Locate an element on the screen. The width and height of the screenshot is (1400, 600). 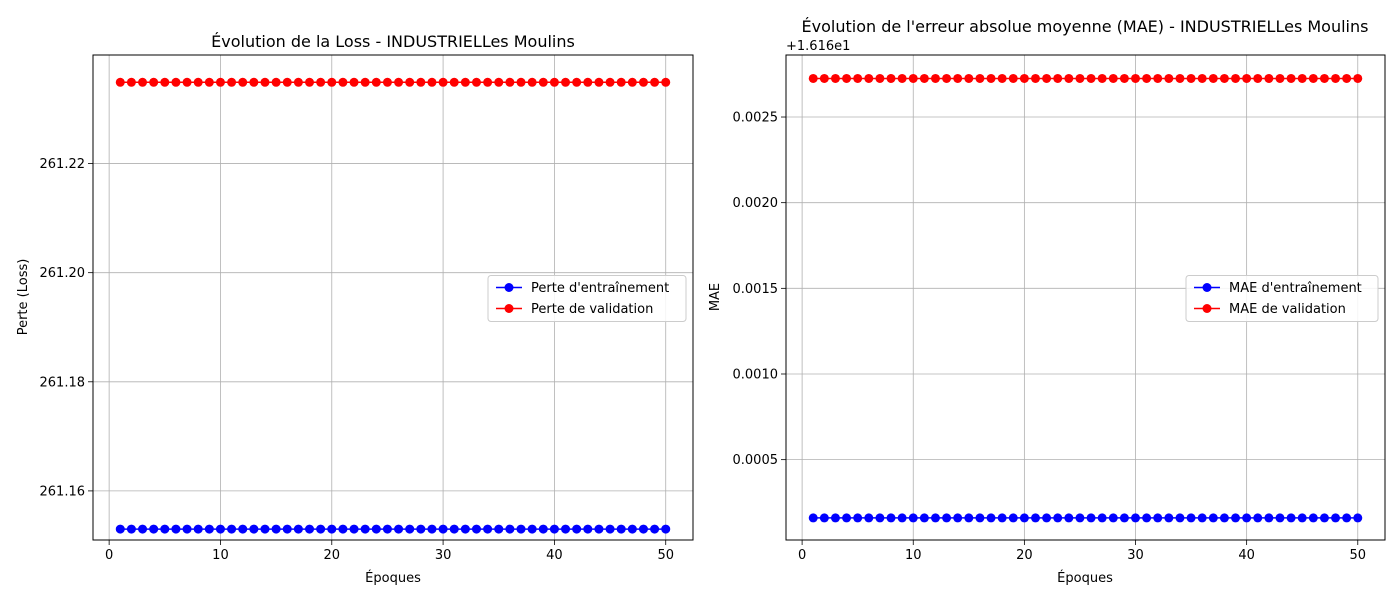
y-tick-label: 0.0025 is located at coordinates (756, 118).